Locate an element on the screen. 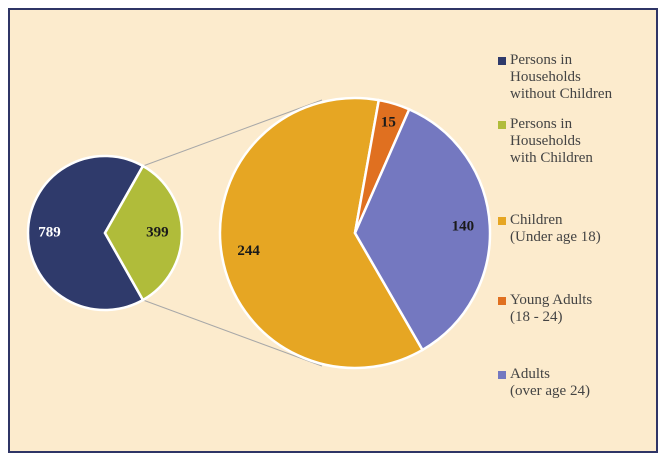 This screenshot has width=670, height=465. legend-label: Young Adults (18 - 24) is located at coordinates (551, 308).